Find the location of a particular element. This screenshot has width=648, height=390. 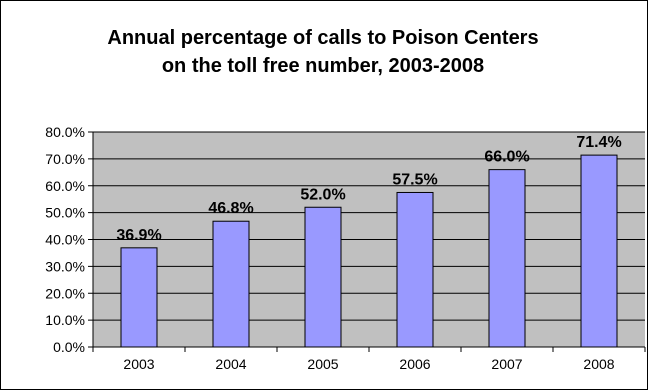

bar-2006 is located at coordinates (415, 269).